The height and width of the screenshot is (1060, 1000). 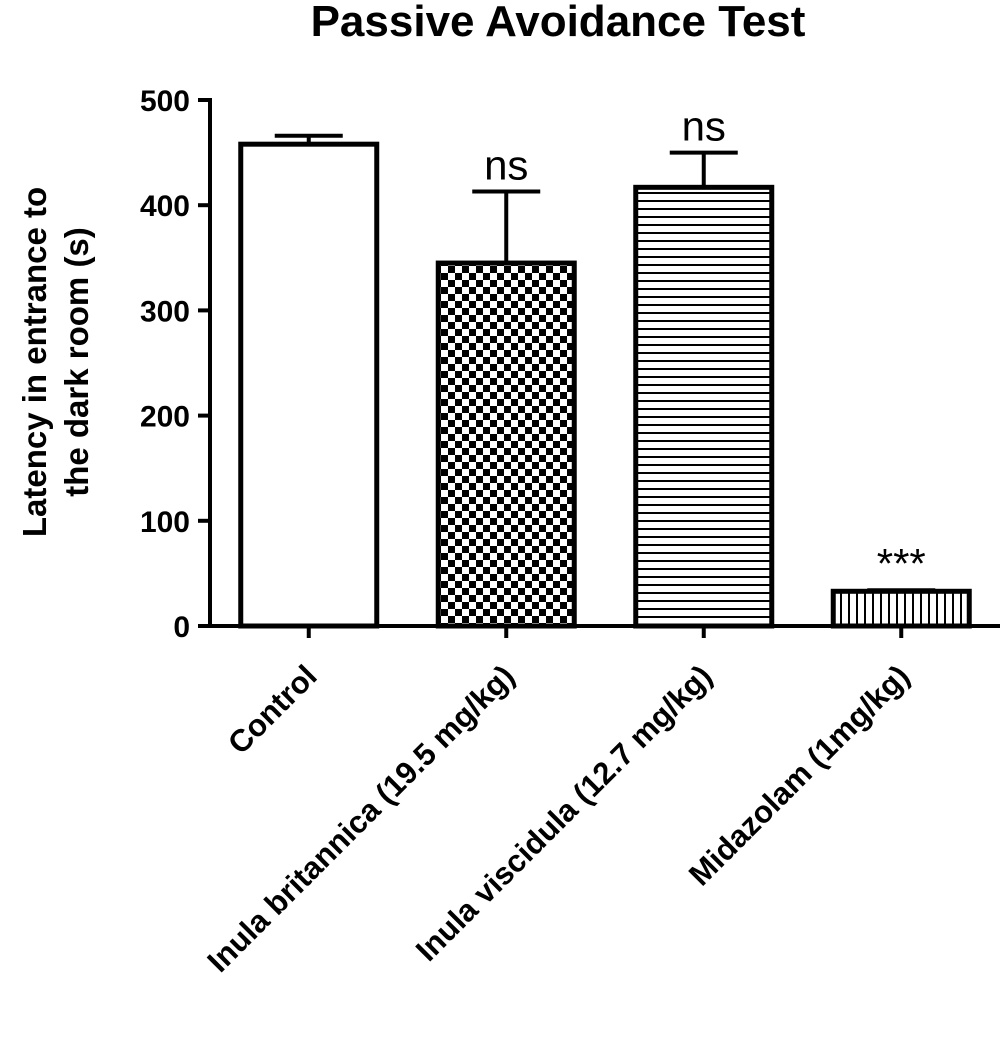 I want to click on chart-title: Passive Avoidance Test, so click(x=558, y=23).